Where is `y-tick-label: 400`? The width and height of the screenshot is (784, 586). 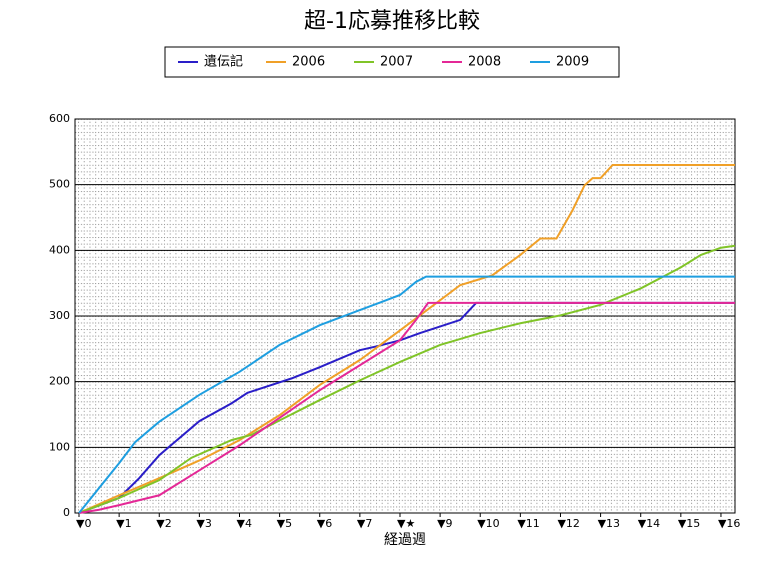
y-tick-label: 400 is located at coordinates (59, 249).